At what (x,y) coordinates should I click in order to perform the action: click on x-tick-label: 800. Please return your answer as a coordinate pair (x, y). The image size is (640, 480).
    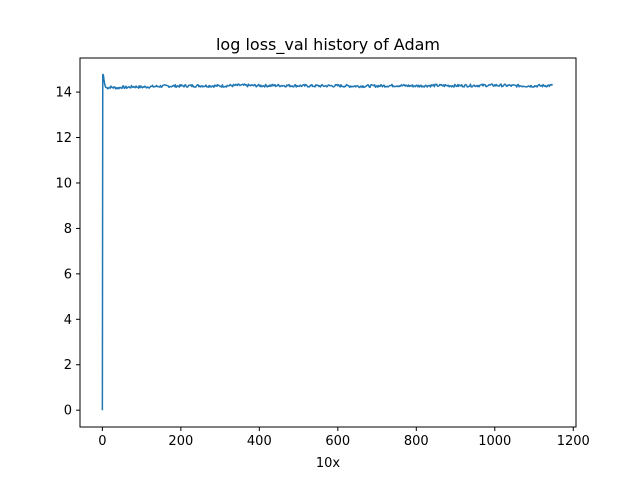
    Looking at the image, I should click on (416, 441).